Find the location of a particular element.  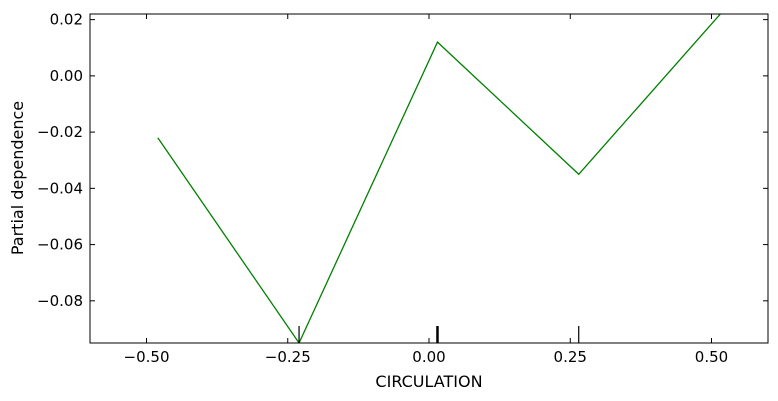

y-axis-label: Partial dependence is located at coordinates (17, 178).